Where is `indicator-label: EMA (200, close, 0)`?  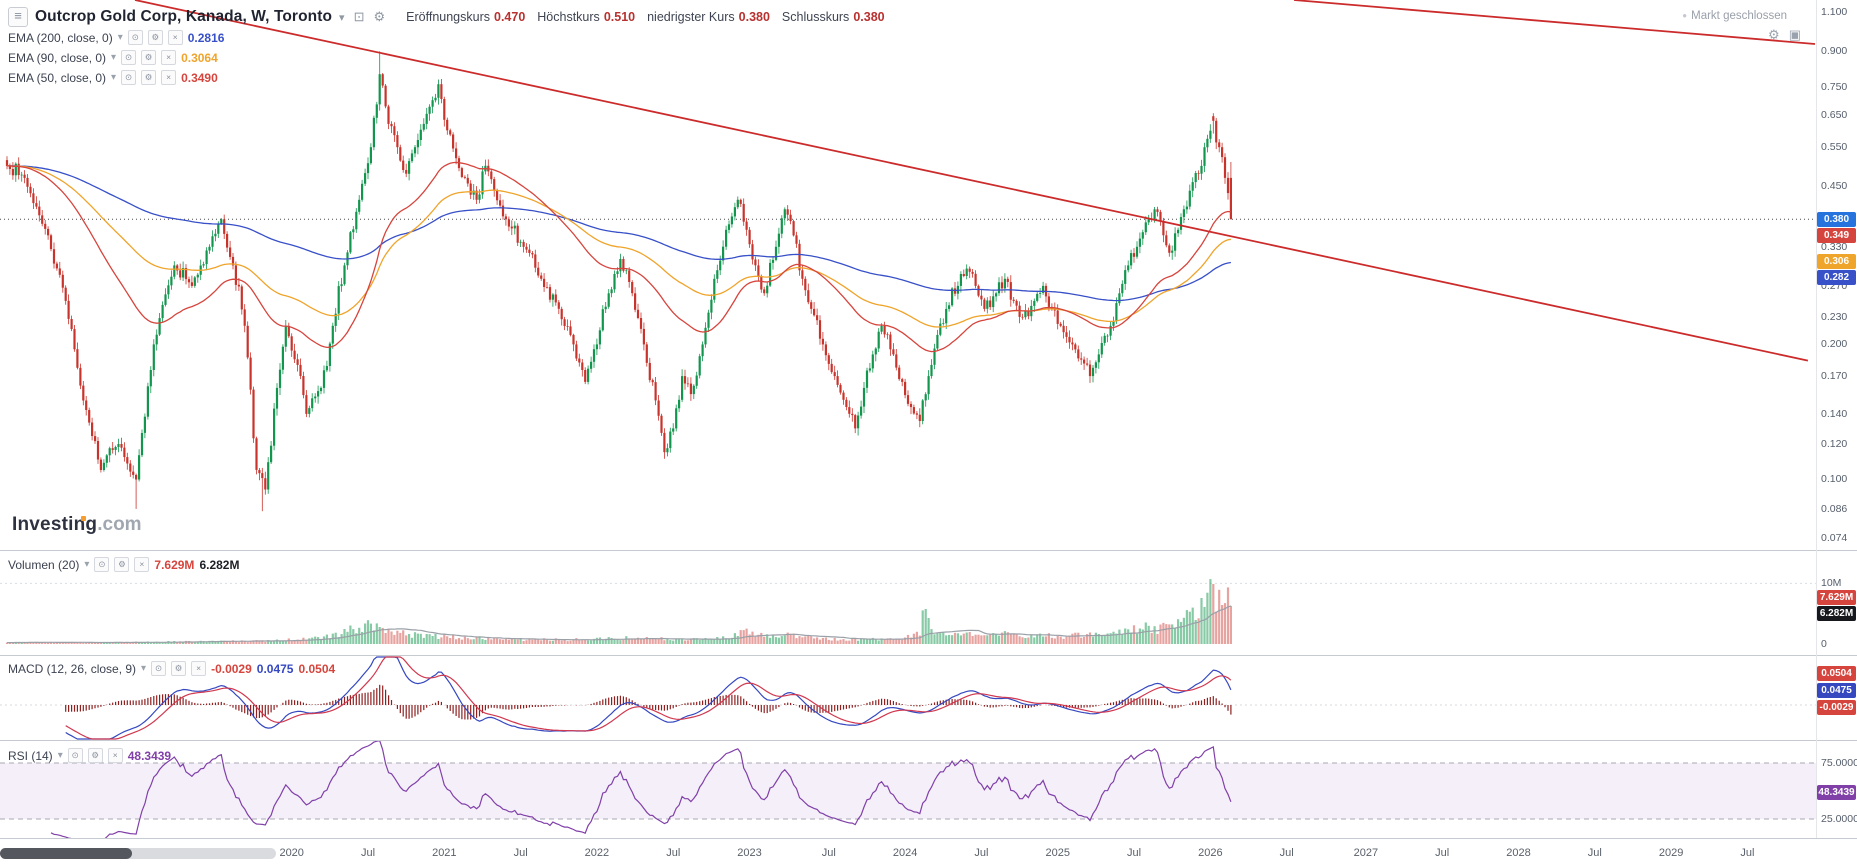
indicator-label: EMA (200, close, 0) is located at coordinates (60, 37).